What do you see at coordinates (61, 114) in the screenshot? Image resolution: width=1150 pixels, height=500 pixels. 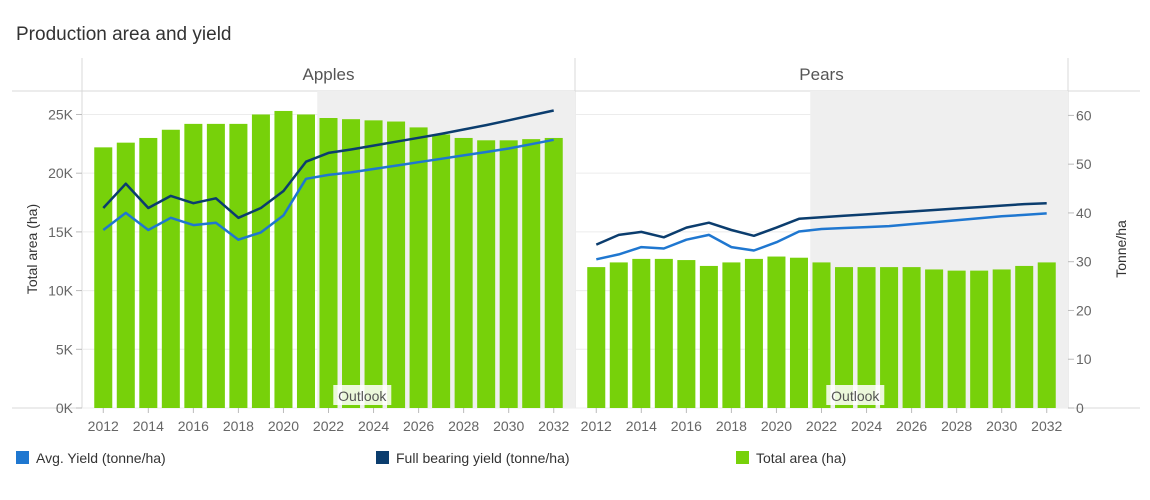 I see `y-tick-label: 25K` at bounding box center [61, 114].